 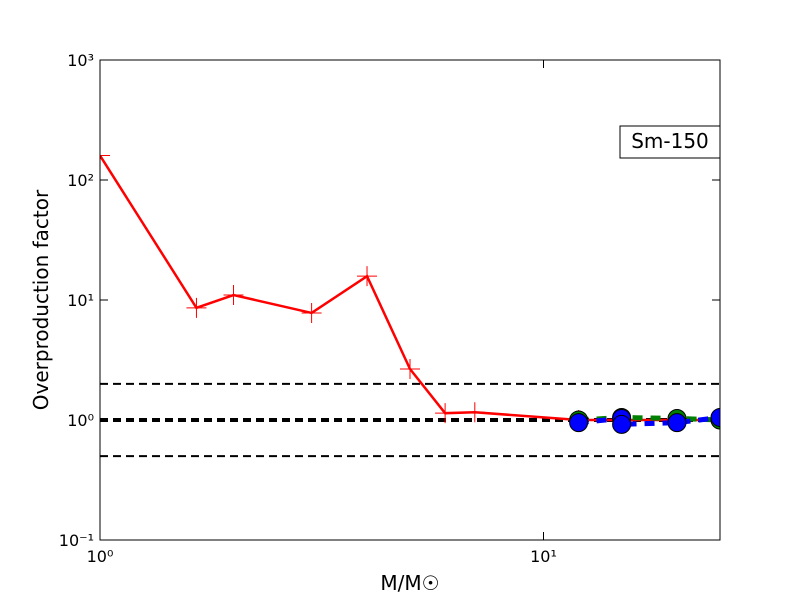 I want to click on y-tick-label: 10⁰, so click(x=80, y=420).